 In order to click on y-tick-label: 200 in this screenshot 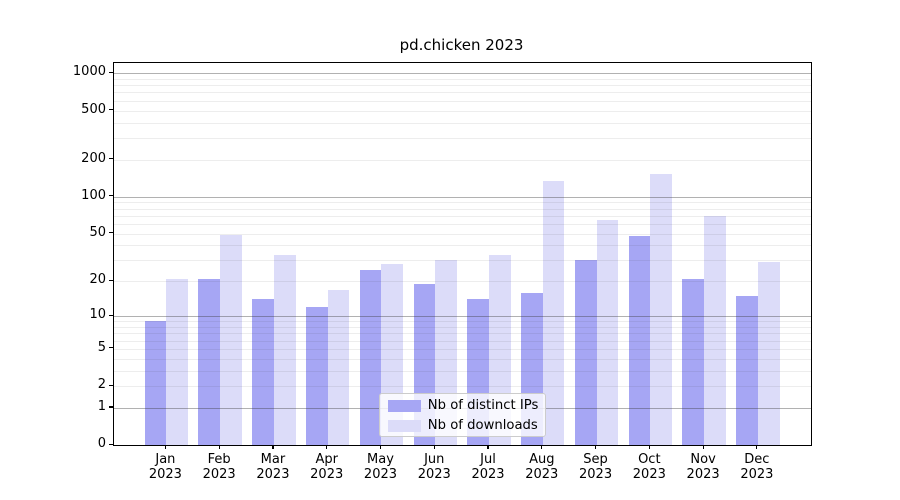, I will do `click(93, 158)`.